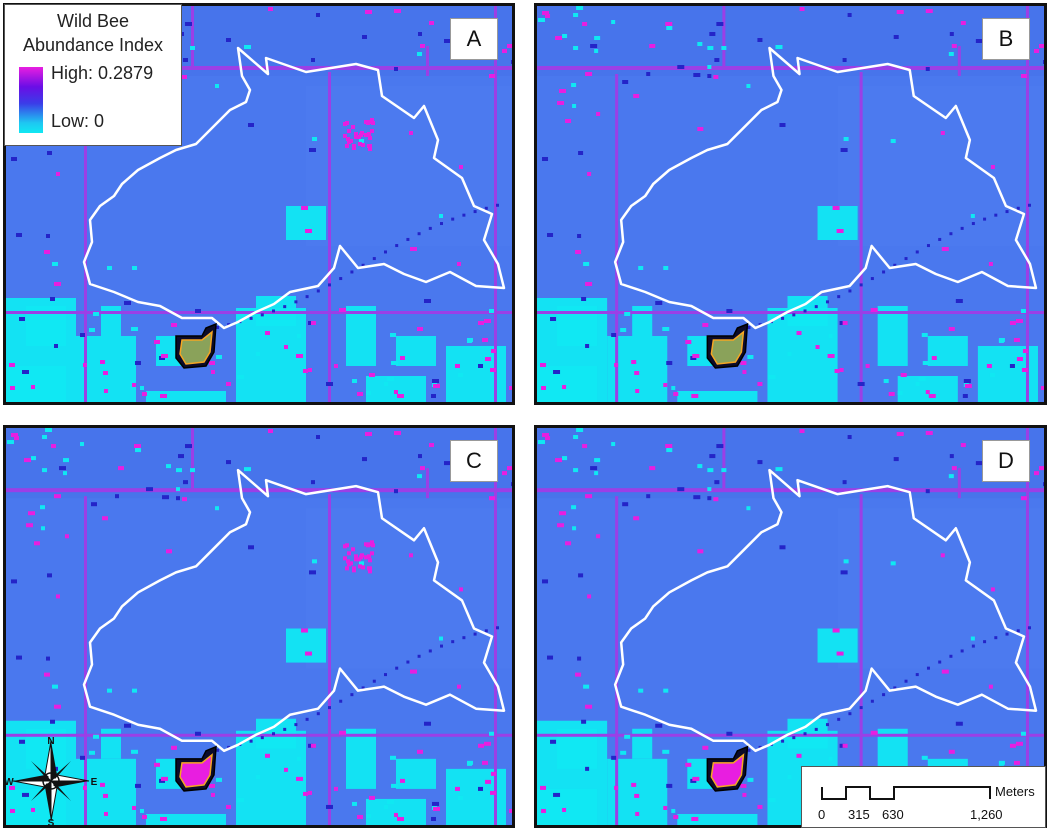 The image size is (1050, 832). Describe the element at coordinates (1027, 204) in the screenshot. I see `road-line` at that location.